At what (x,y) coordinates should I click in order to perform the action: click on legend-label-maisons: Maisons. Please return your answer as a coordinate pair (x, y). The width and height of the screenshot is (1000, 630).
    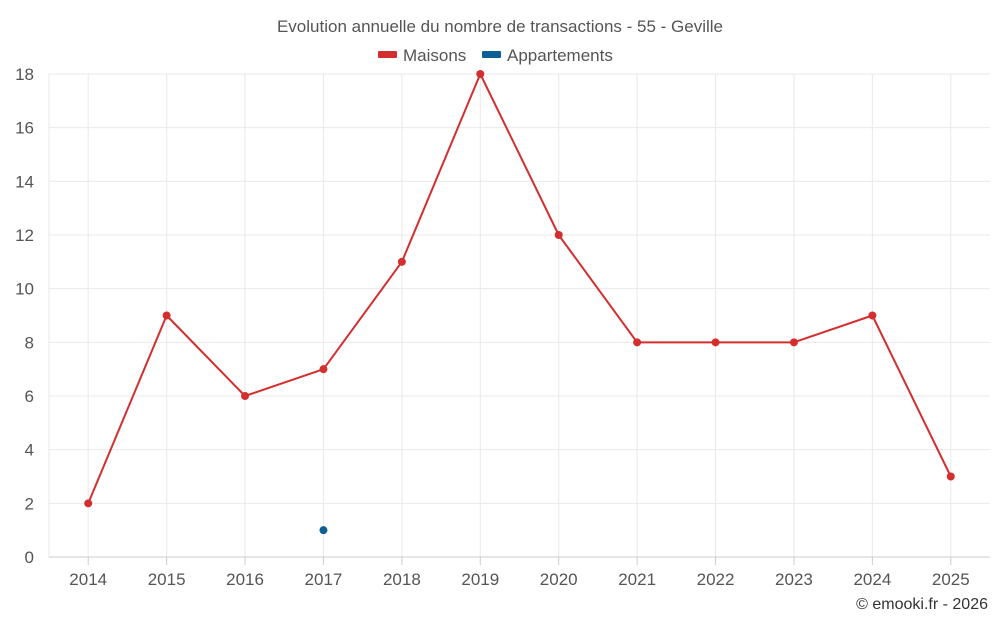
    Looking at the image, I should click on (434, 55).